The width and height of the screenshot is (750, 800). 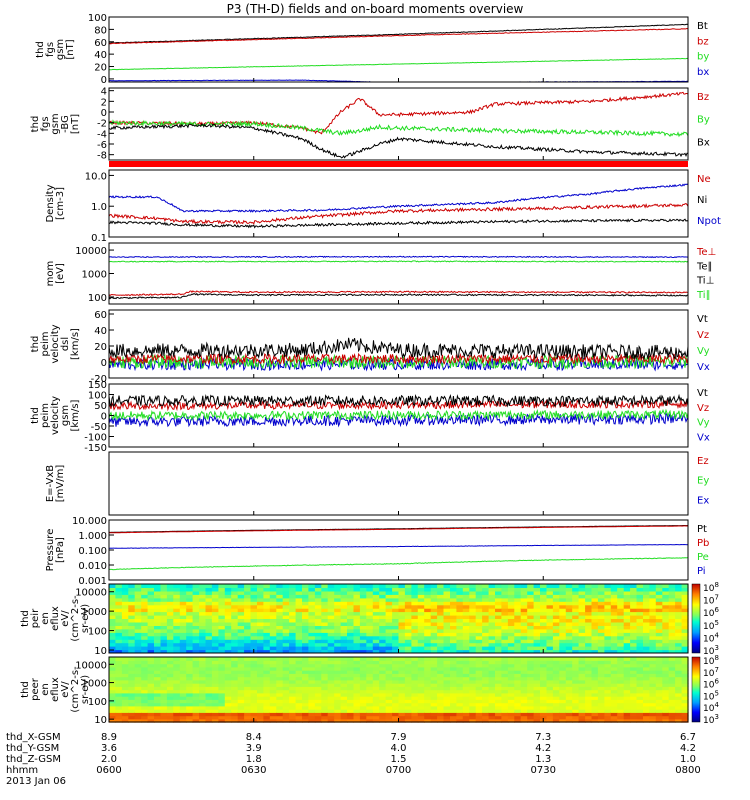 I want to click on y-tick-label: 20, so click(x=100, y=68).